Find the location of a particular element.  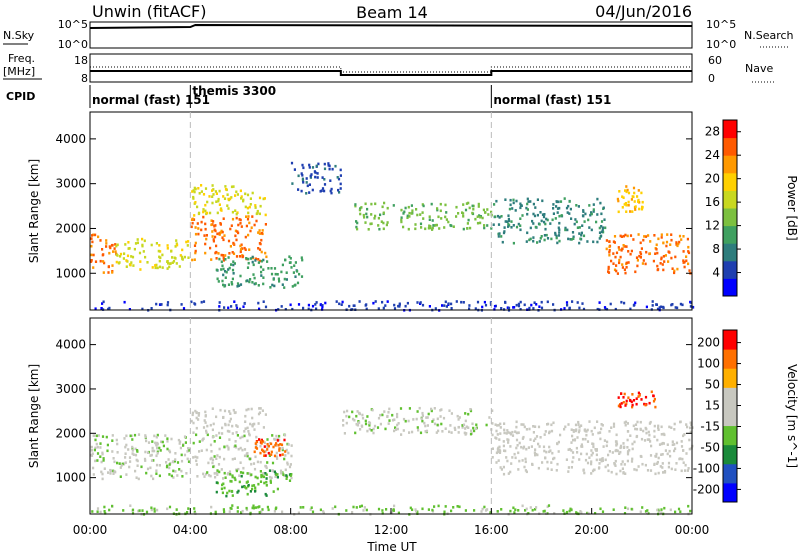

colorbar-tick-label: -100 is located at coordinates (706, 468).